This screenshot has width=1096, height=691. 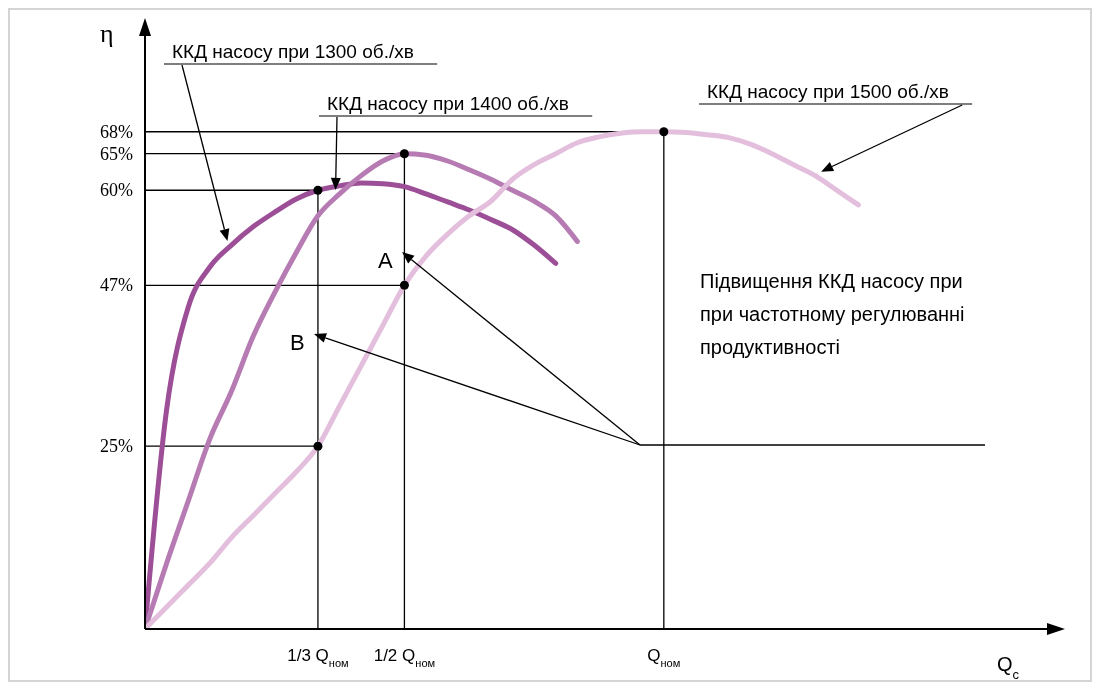 I want to click on annotation: B, so click(x=297, y=342).